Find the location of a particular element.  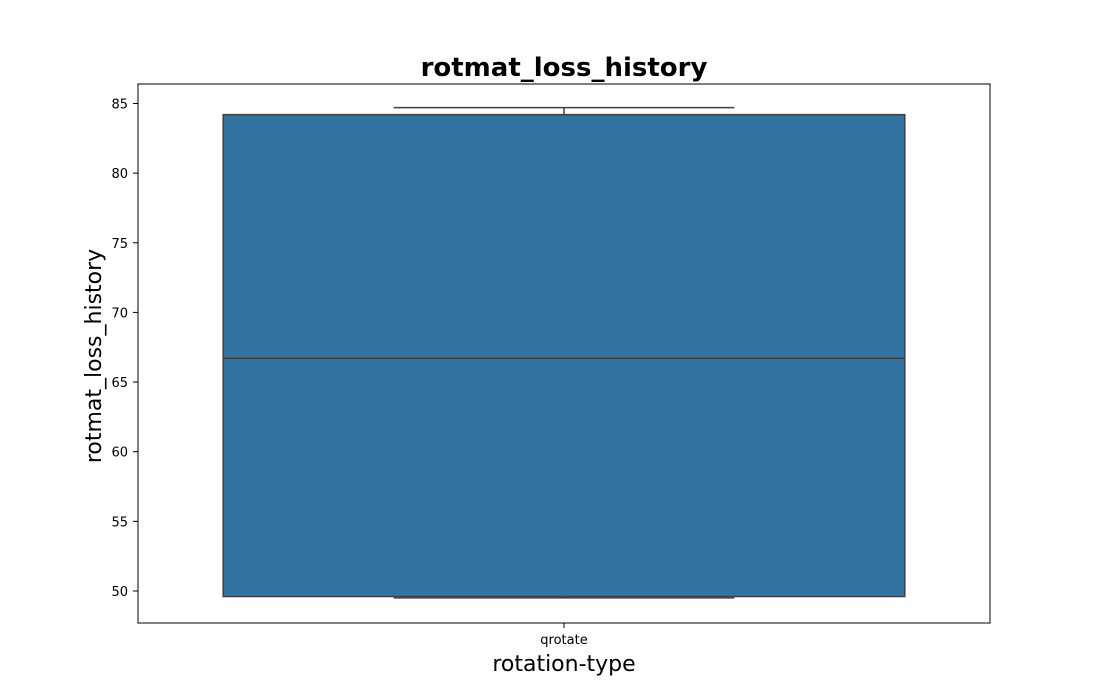

x-axis-ticks: qrotate is located at coordinates (564, 635).